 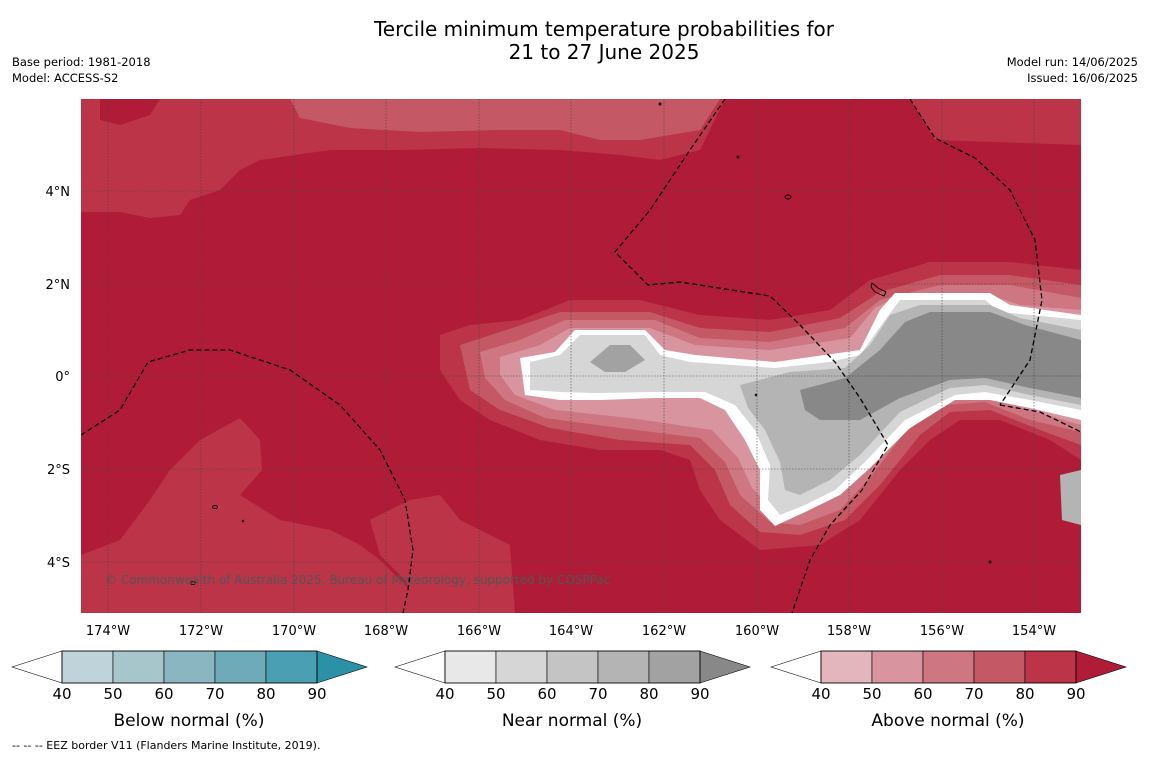 I want to click on base-period: Base period: 1981-2018, so click(x=81, y=62).